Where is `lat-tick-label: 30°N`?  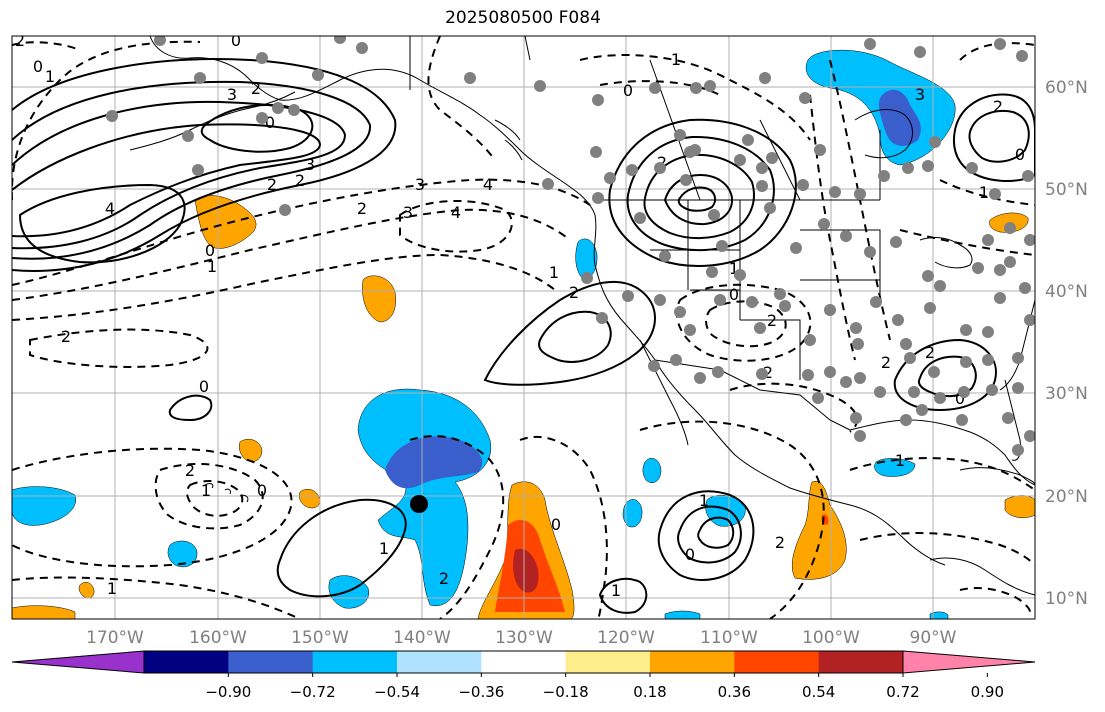 lat-tick-label: 30°N is located at coordinates (1066, 394).